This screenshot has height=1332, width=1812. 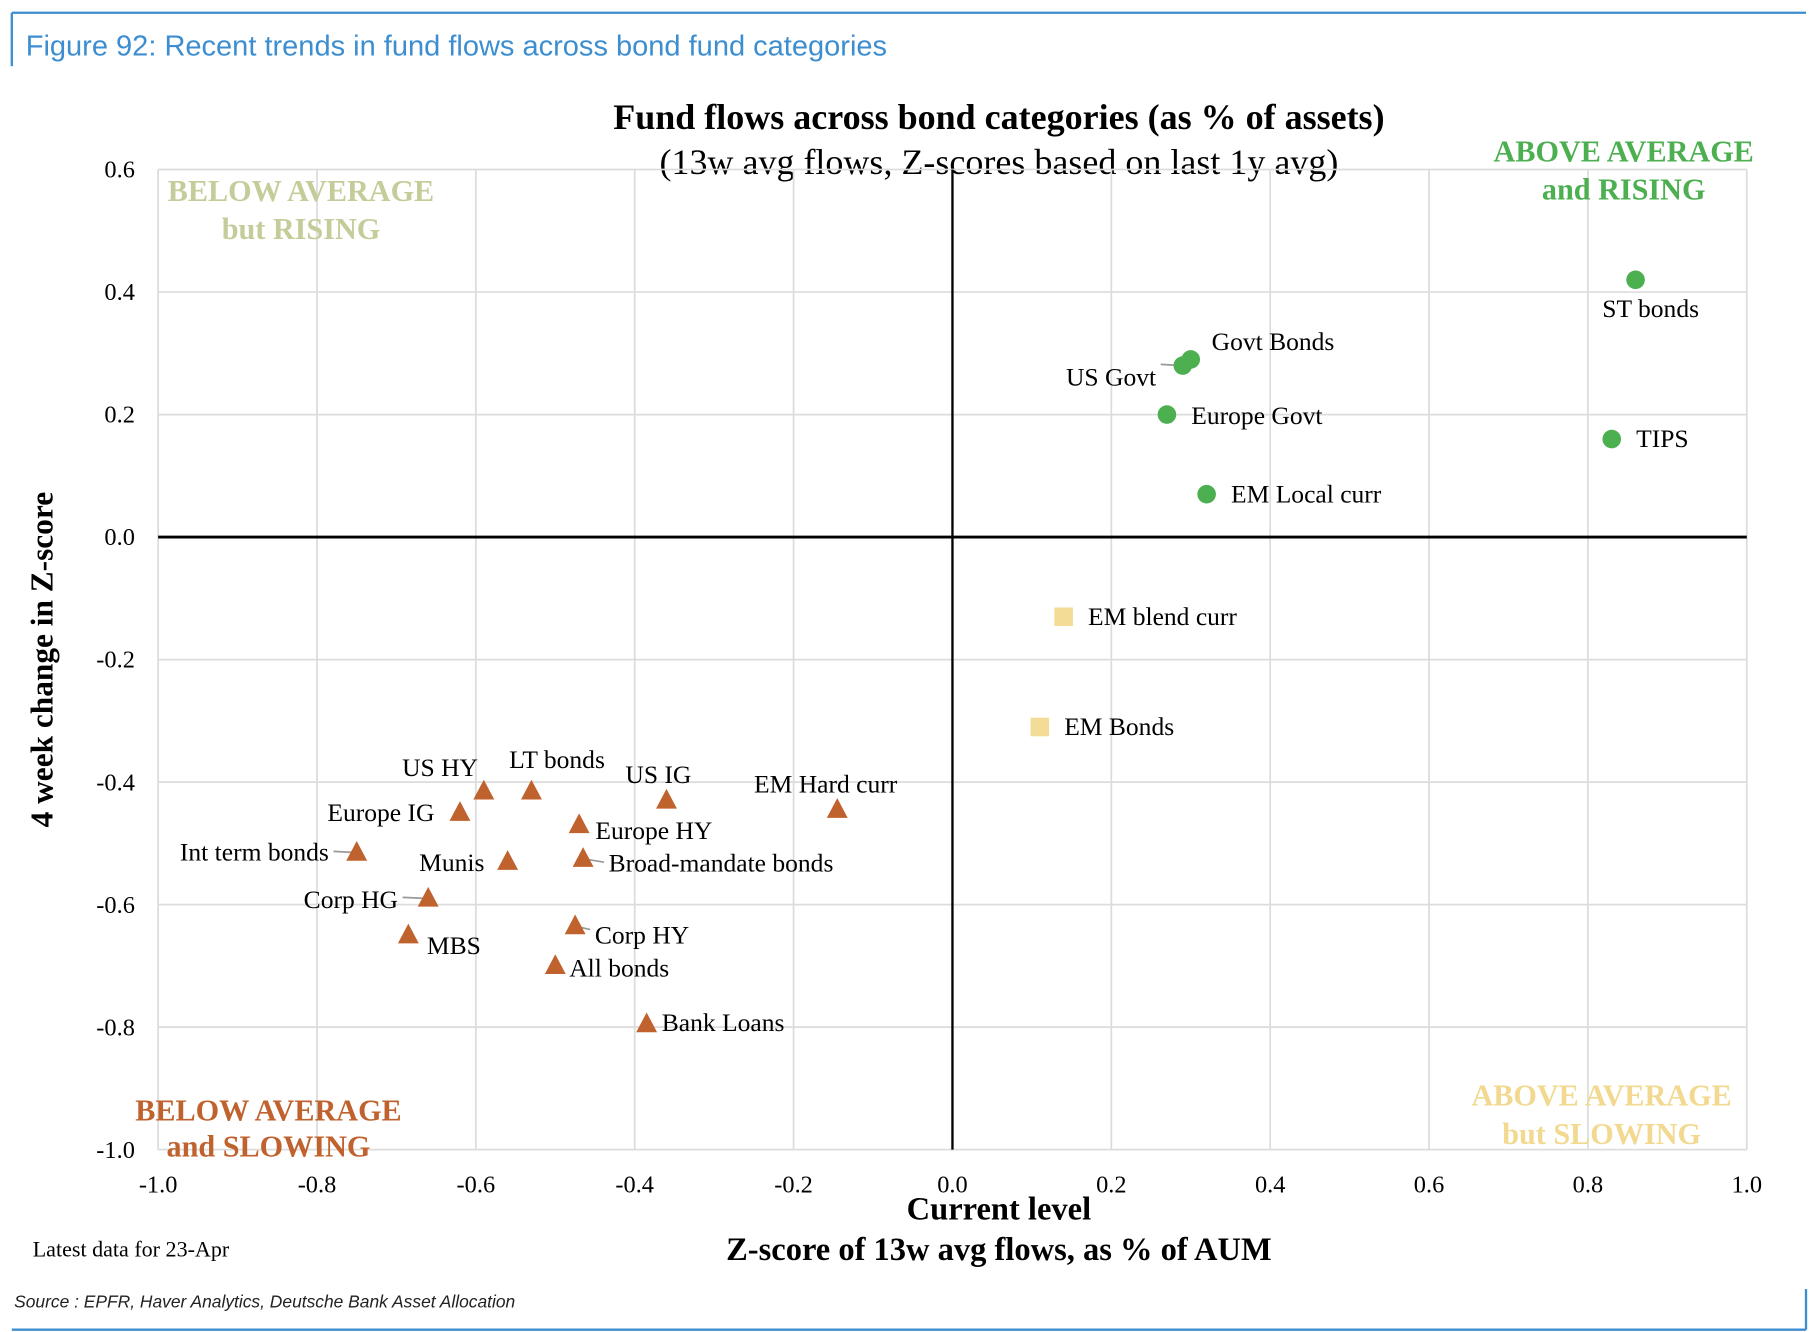 What do you see at coordinates (1624, 151) in the screenshot?
I see `quadrant-top-right-line1: ABOVE AVERAGE` at bounding box center [1624, 151].